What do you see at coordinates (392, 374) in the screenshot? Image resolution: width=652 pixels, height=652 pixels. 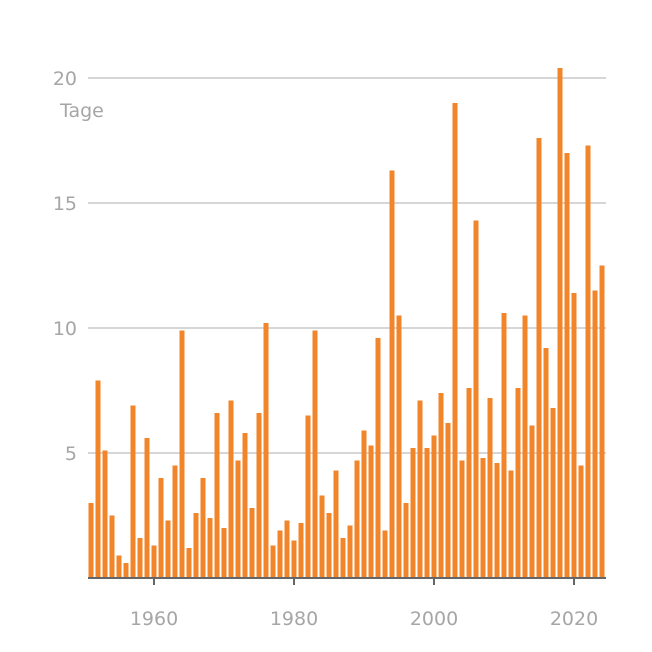 I see `bar-1994` at bounding box center [392, 374].